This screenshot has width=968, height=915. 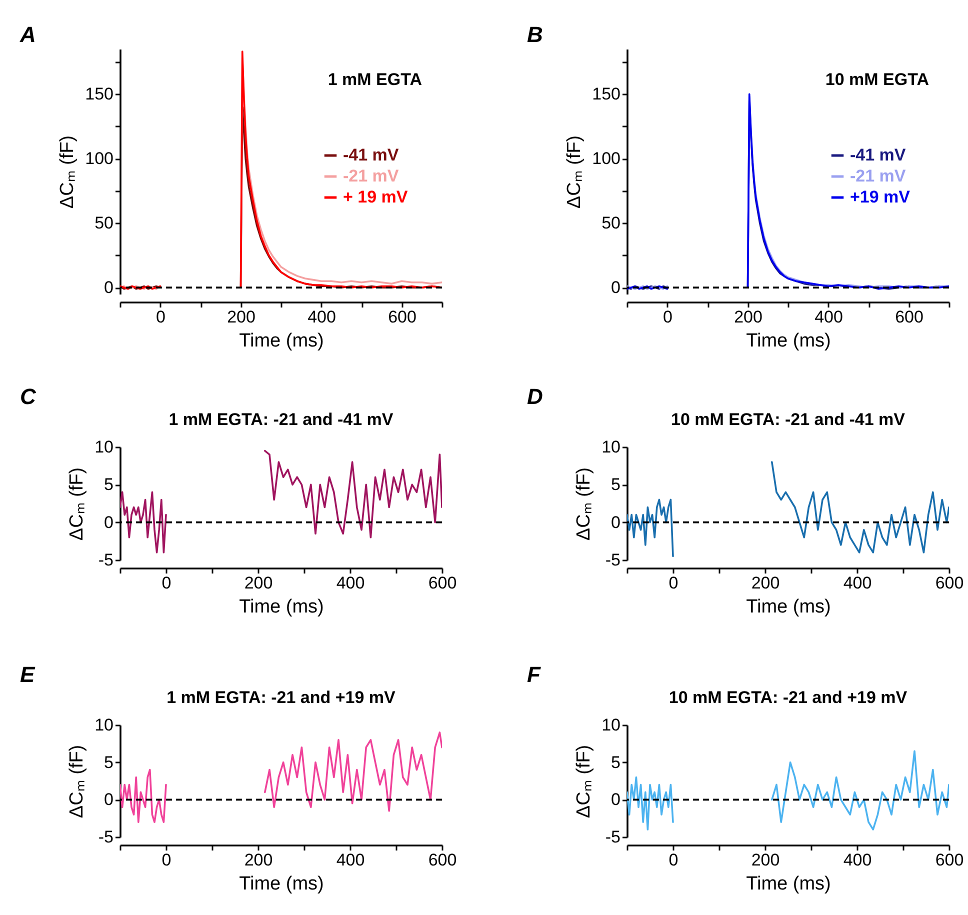 What do you see at coordinates (28, 396) in the screenshot?
I see `text: C` at bounding box center [28, 396].